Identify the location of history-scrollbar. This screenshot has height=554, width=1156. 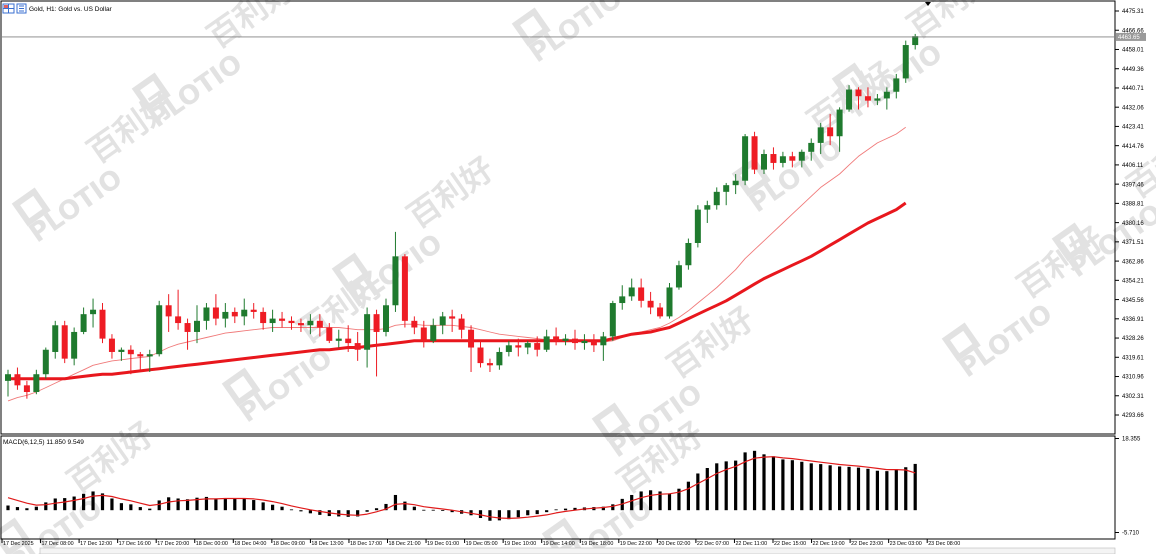
(577, 550).